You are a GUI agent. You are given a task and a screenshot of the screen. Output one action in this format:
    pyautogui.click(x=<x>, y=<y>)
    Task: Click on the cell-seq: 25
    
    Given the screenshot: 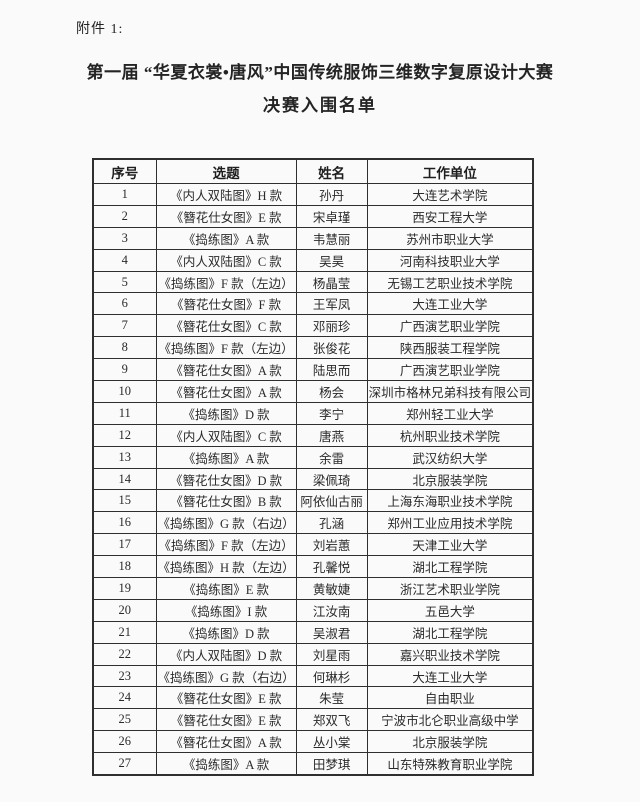 What is the action you would take?
    pyautogui.click(x=124, y=720)
    